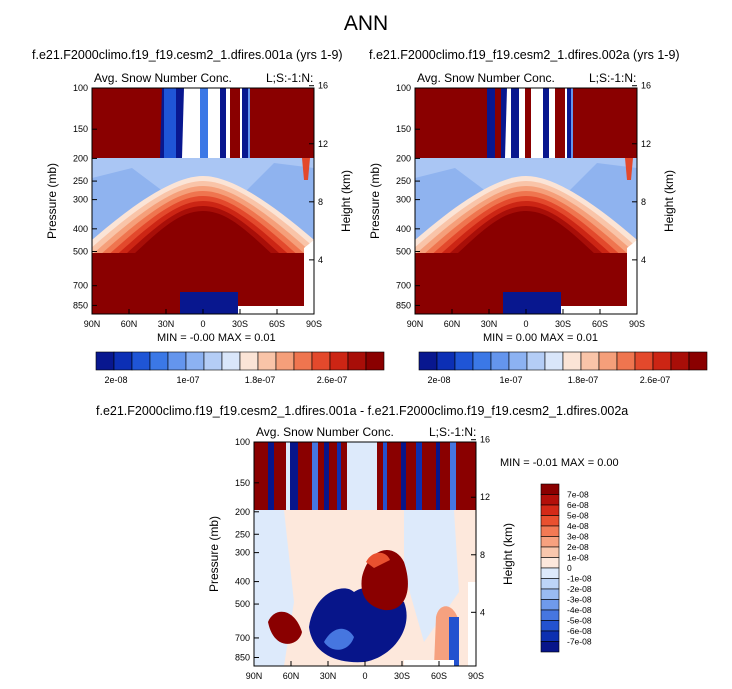  Describe the element at coordinates (242, 638) in the screenshot. I see `panel3-ytick-label: 700` at that location.